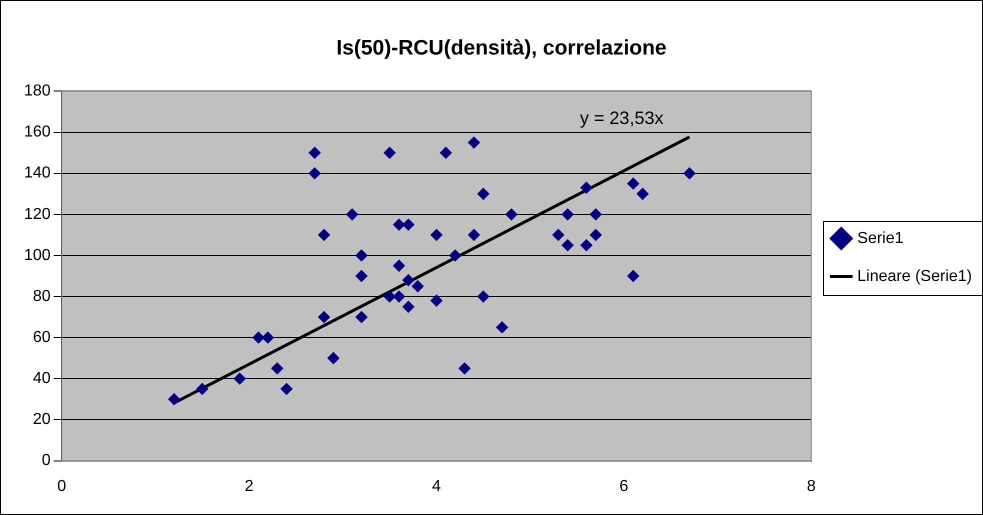 Image resolution: width=983 pixels, height=515 pixels. Describe the element at coordinates (41, 379) in the screenshot. I see `y-tick-label: 40` at that location.